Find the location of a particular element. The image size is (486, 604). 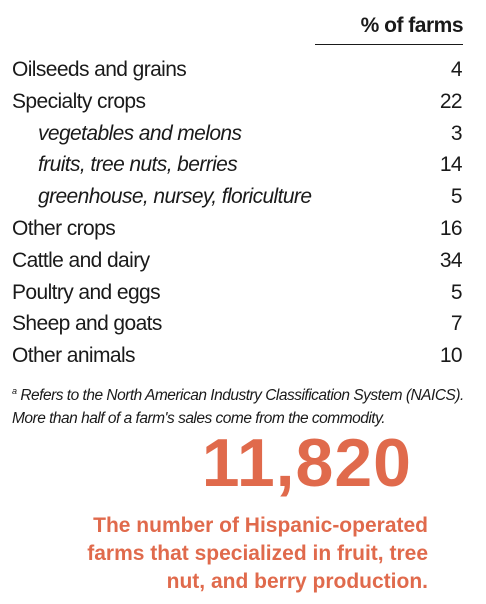

row-label: Other animals is located at coordinates (74, 356).